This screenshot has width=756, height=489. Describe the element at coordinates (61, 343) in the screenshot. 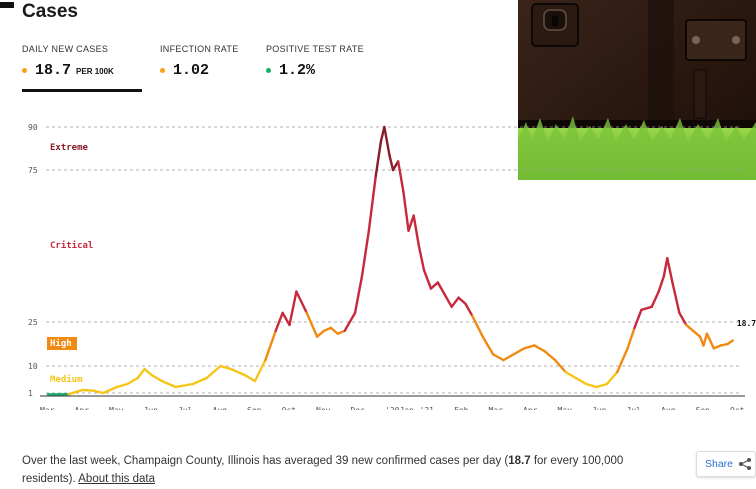

I see `zone-label-high: High` at that location.